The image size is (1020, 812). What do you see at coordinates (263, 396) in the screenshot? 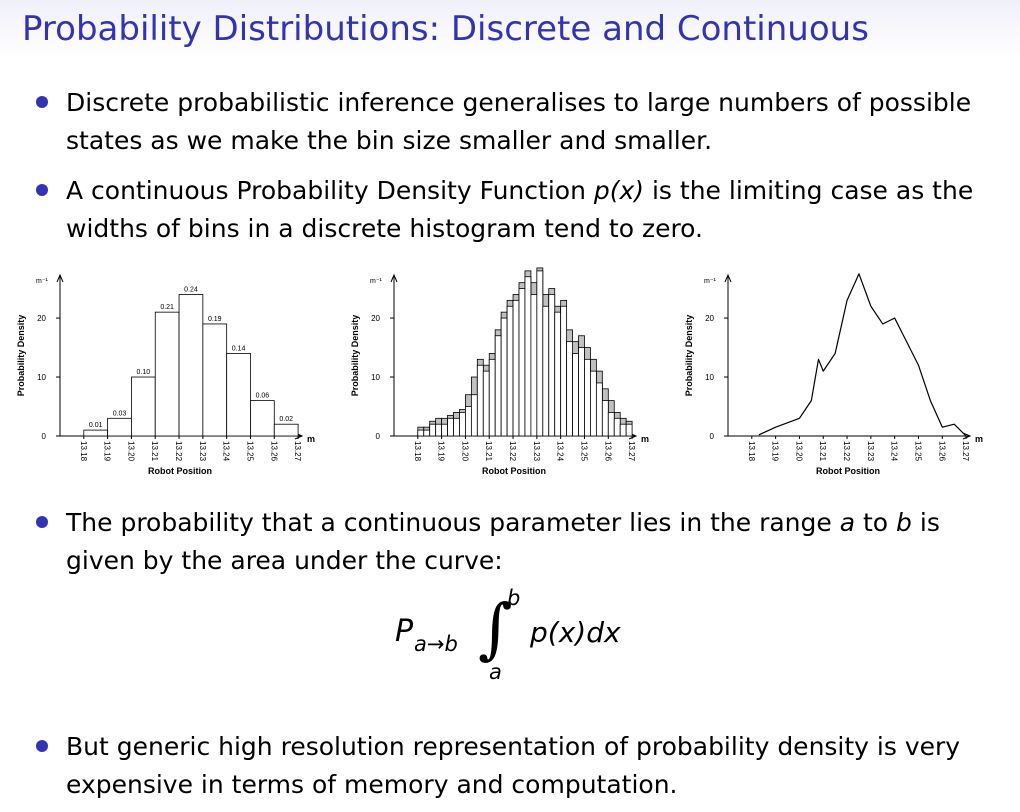
I see `value-label: 0.06` at bounding box center [263, 396].